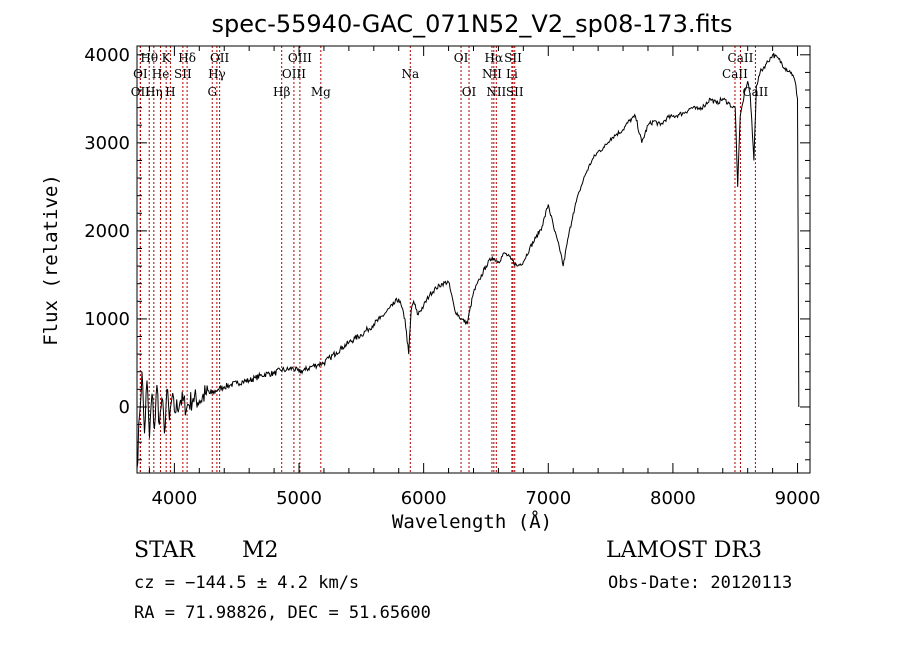 This screenshot has width=900, height=649. I want to click on emission-line-label: Hδ, so click(187, 58).